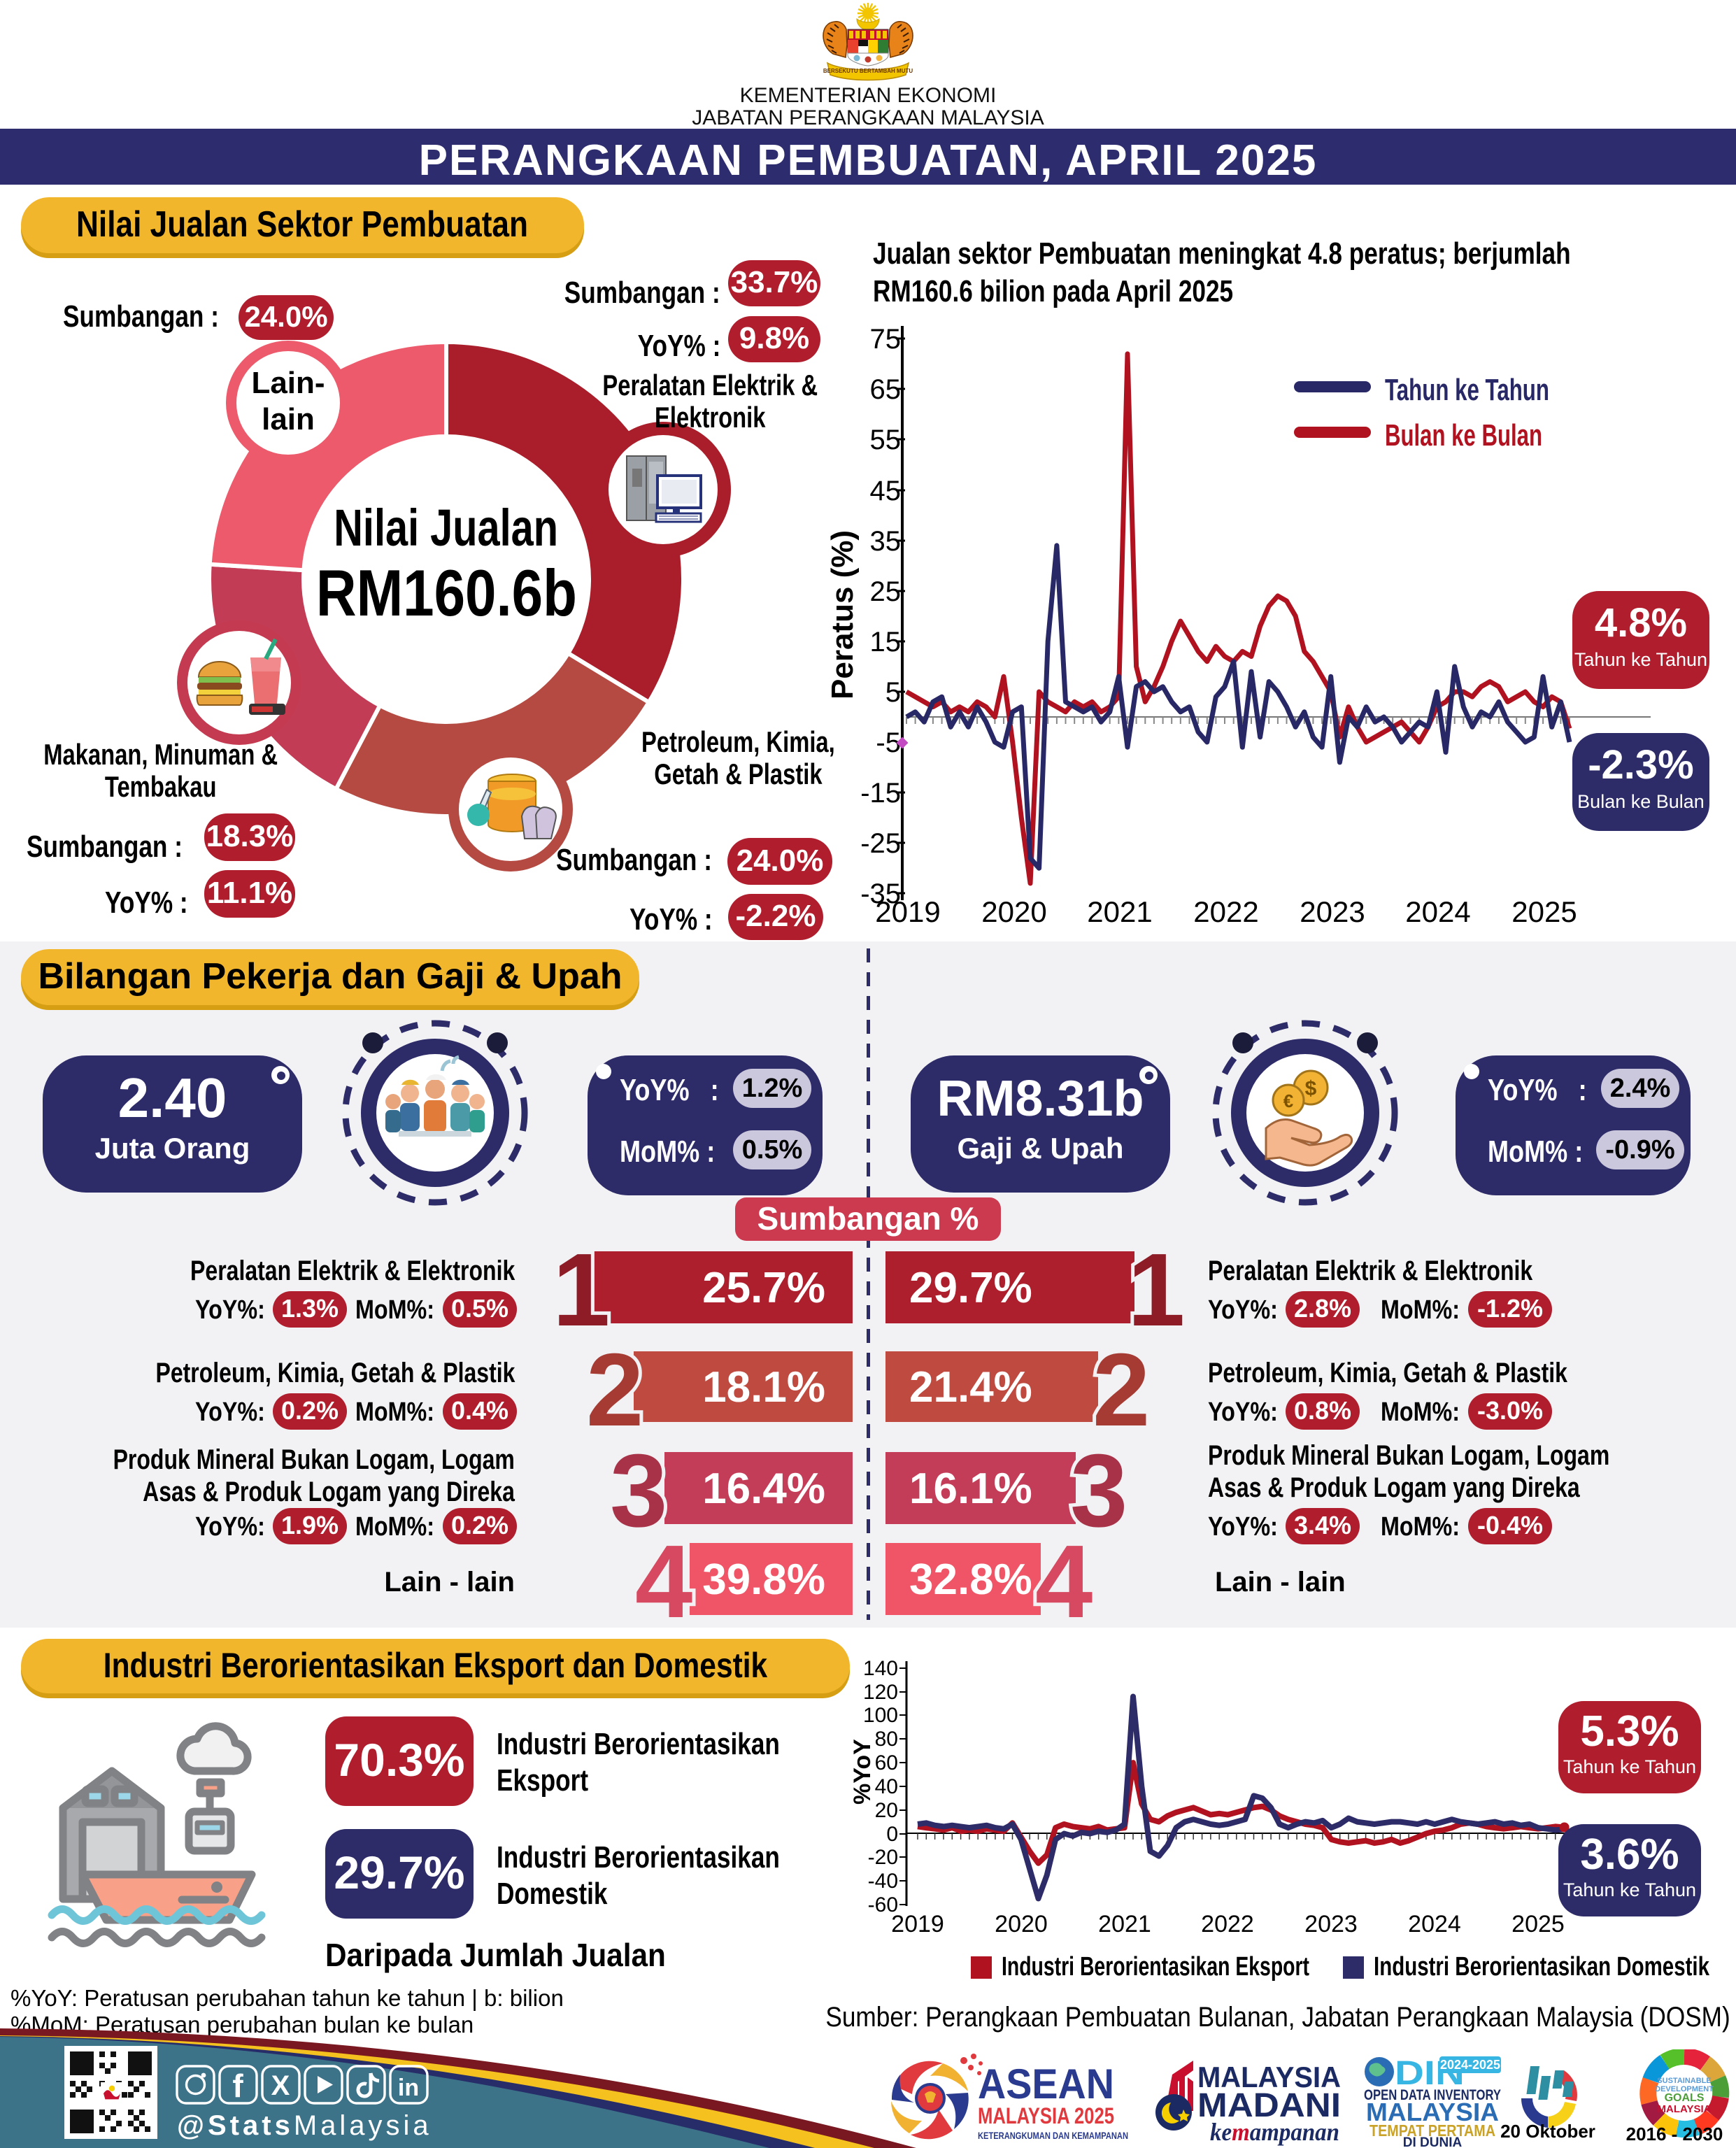  What do you see at coordinates (886, 339) in the screenshot?
I see `svg-text: 75` at bounding box center [886, 339].